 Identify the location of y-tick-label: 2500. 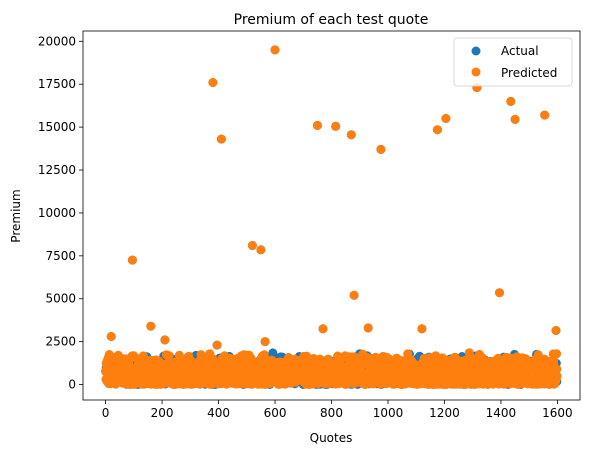
(60, 342).